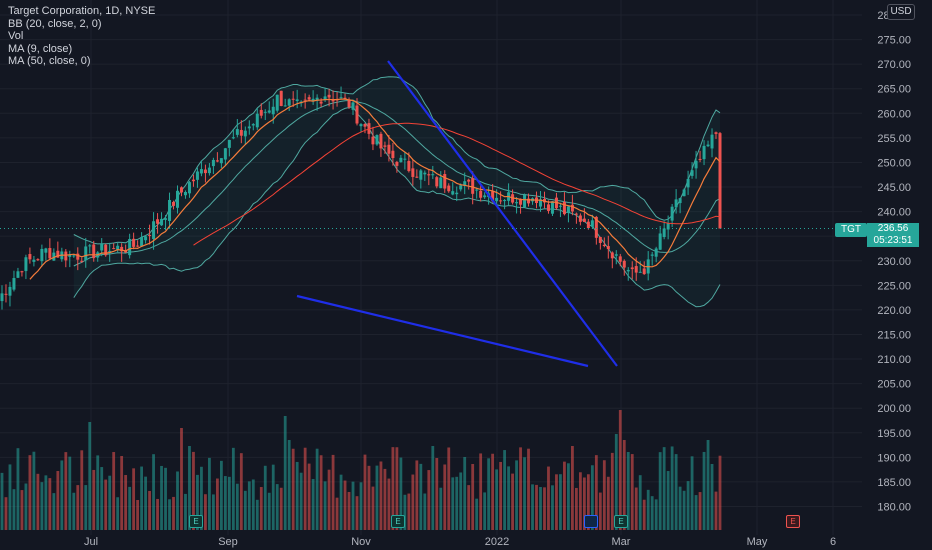  What do you see at coordinates (894, 213) in the screenshot?
I see `y-axis-tick-label: 240.00` at bounding box center [894, 213].